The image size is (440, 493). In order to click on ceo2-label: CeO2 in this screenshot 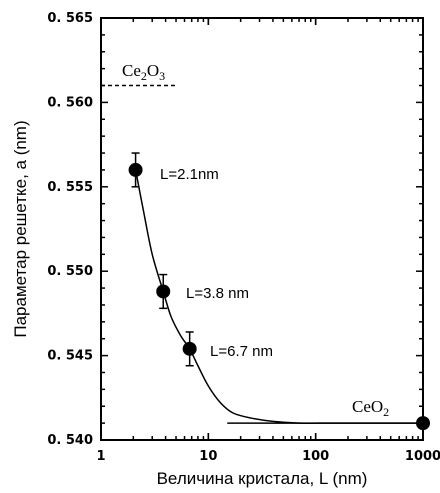, I will do `click(370, 408)`.